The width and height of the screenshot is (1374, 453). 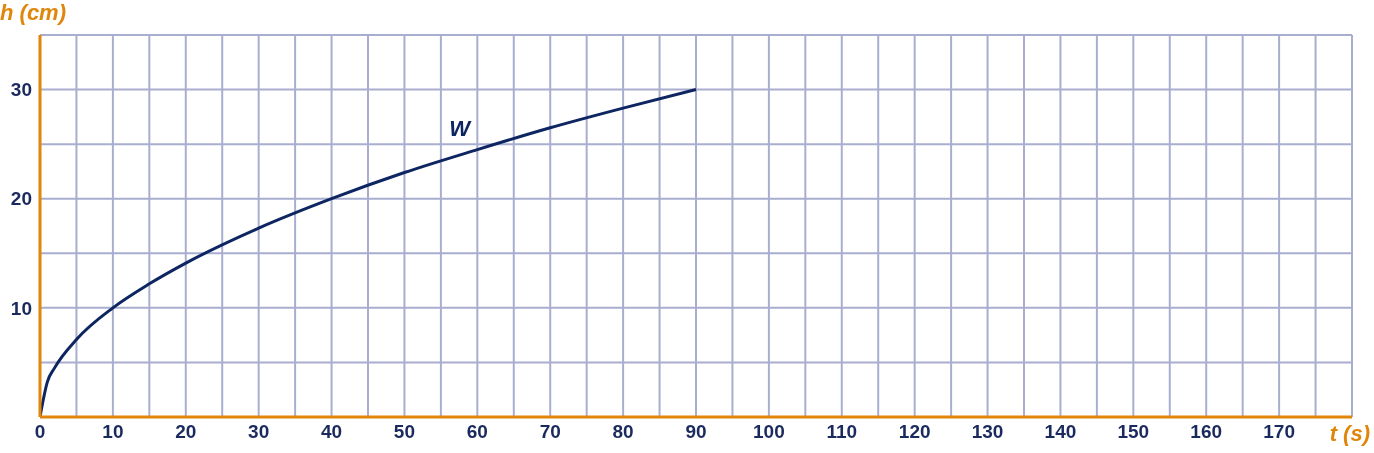 What do you see at coordinates (477, 432) in the screenshot?
I see `x-tick-label: 60` at bounding box center [477, 432].